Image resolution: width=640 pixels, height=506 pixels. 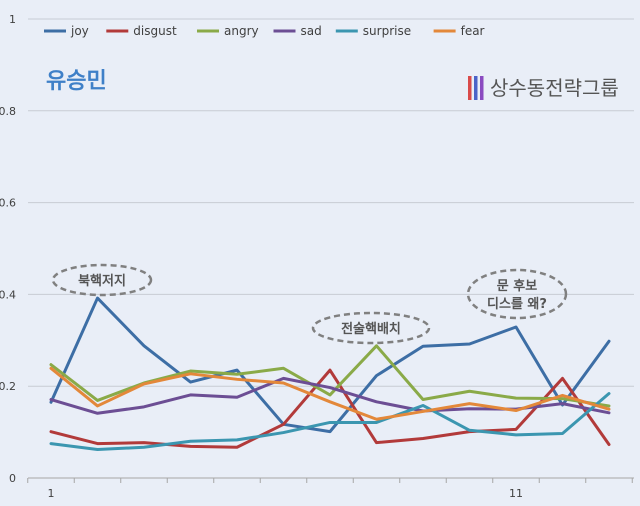 What do you see at coordinates (387, 31) in the screenshot?
I see `legend-label-surprise: surprise` at bounding box center [387, 31].